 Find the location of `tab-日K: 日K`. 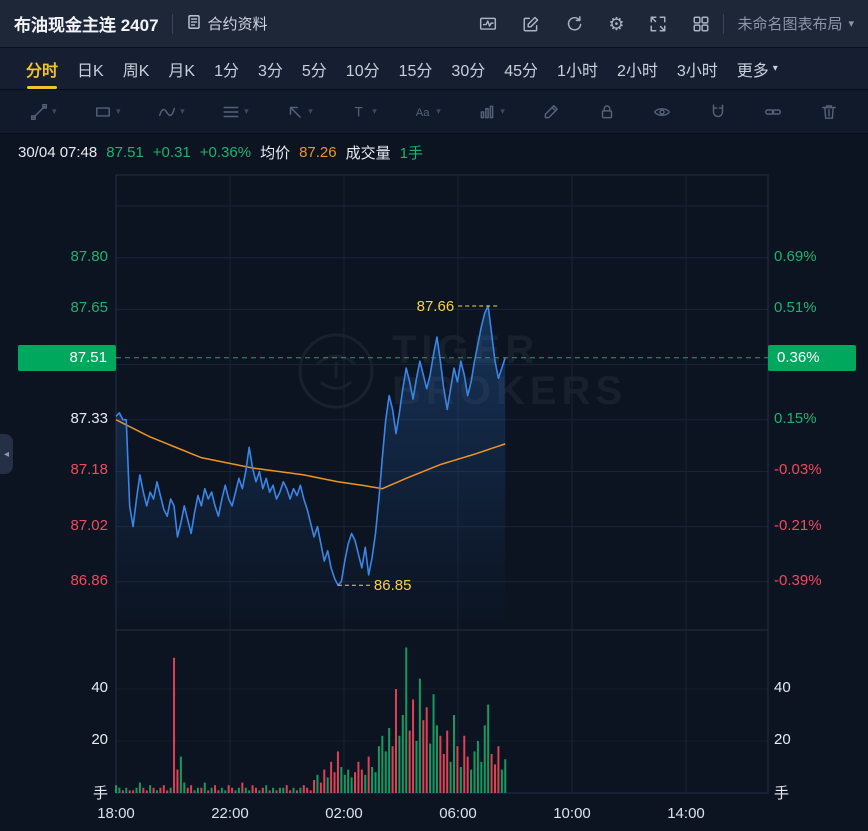

tab-日K: 日K is located at coordinates (90, 71).